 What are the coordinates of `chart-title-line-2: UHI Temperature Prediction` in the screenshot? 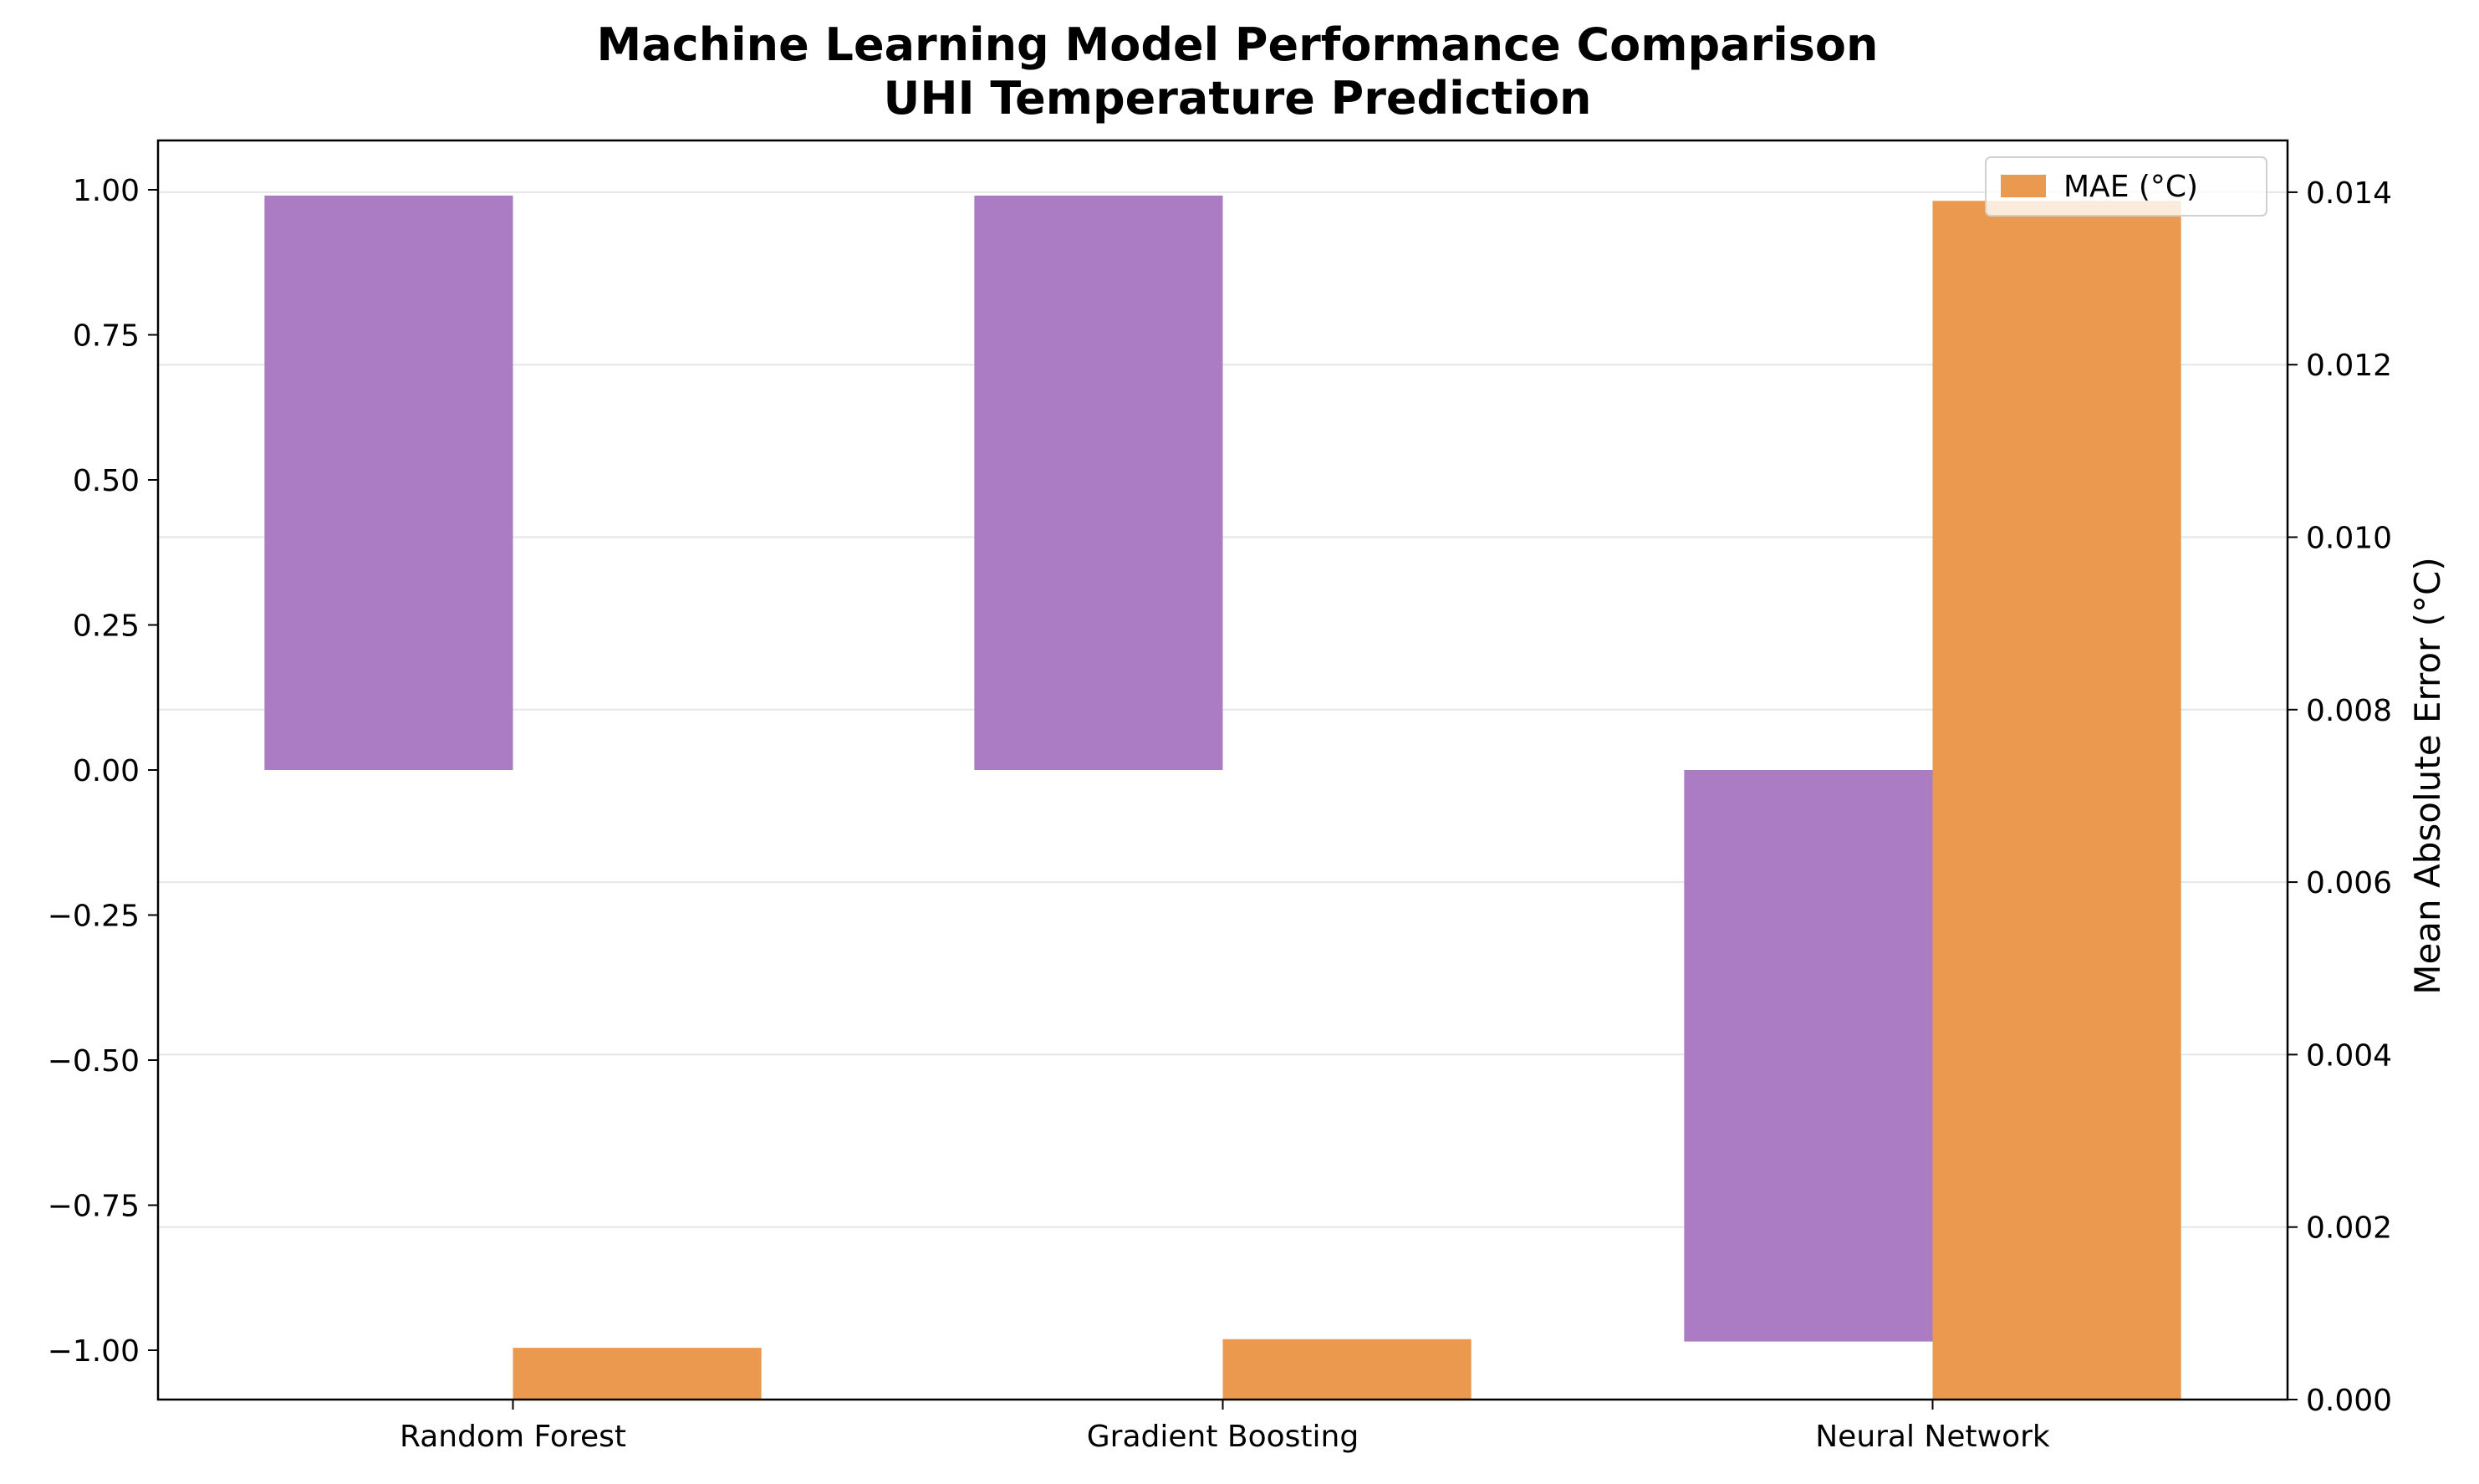 It's located at (1237, 98).